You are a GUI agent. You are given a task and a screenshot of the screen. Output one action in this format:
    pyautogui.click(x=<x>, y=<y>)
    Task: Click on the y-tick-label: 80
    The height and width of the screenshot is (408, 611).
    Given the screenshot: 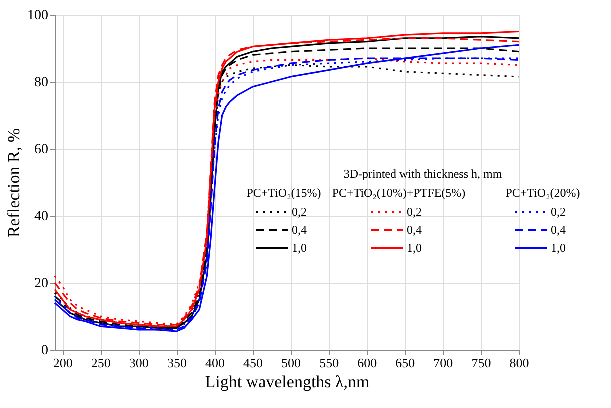 What is the action you would take?
    pyautogui.click(x=41, y=83)
    